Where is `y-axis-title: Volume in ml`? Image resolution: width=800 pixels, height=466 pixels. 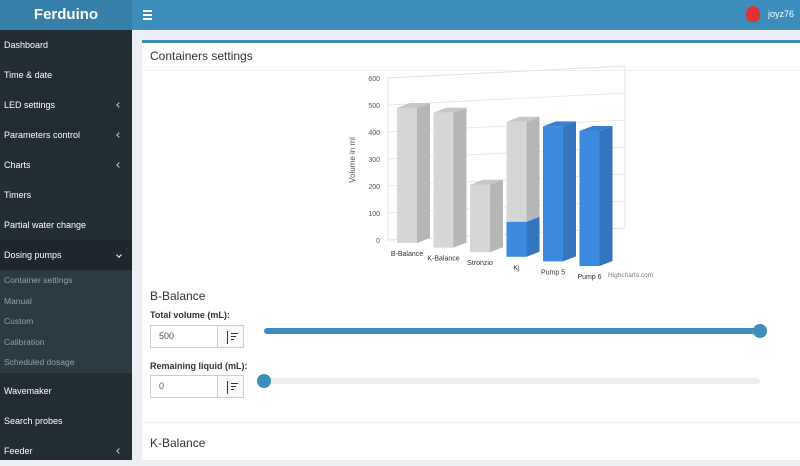 y-axis-title: Volume in ml is located at coordinates (352, 160).